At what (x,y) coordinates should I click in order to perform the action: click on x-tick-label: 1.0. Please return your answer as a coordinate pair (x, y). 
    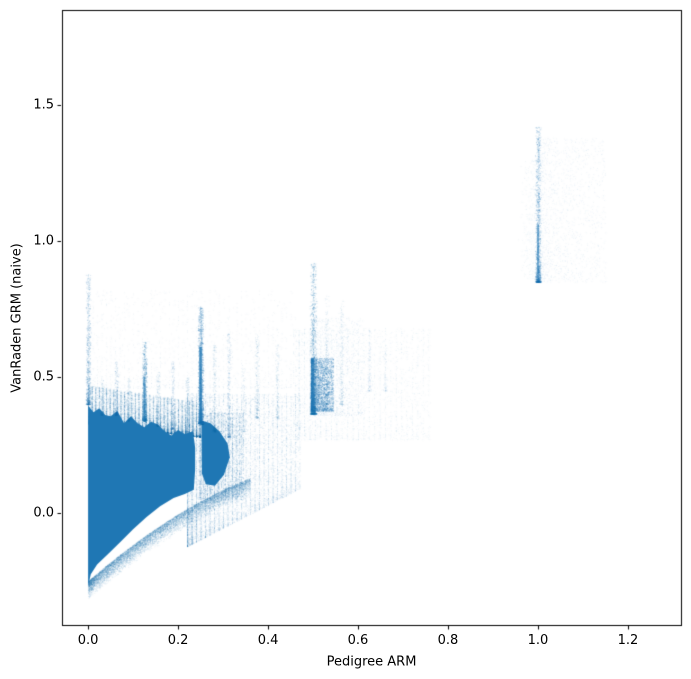
    Looking at the image, I should click on (538, 640).